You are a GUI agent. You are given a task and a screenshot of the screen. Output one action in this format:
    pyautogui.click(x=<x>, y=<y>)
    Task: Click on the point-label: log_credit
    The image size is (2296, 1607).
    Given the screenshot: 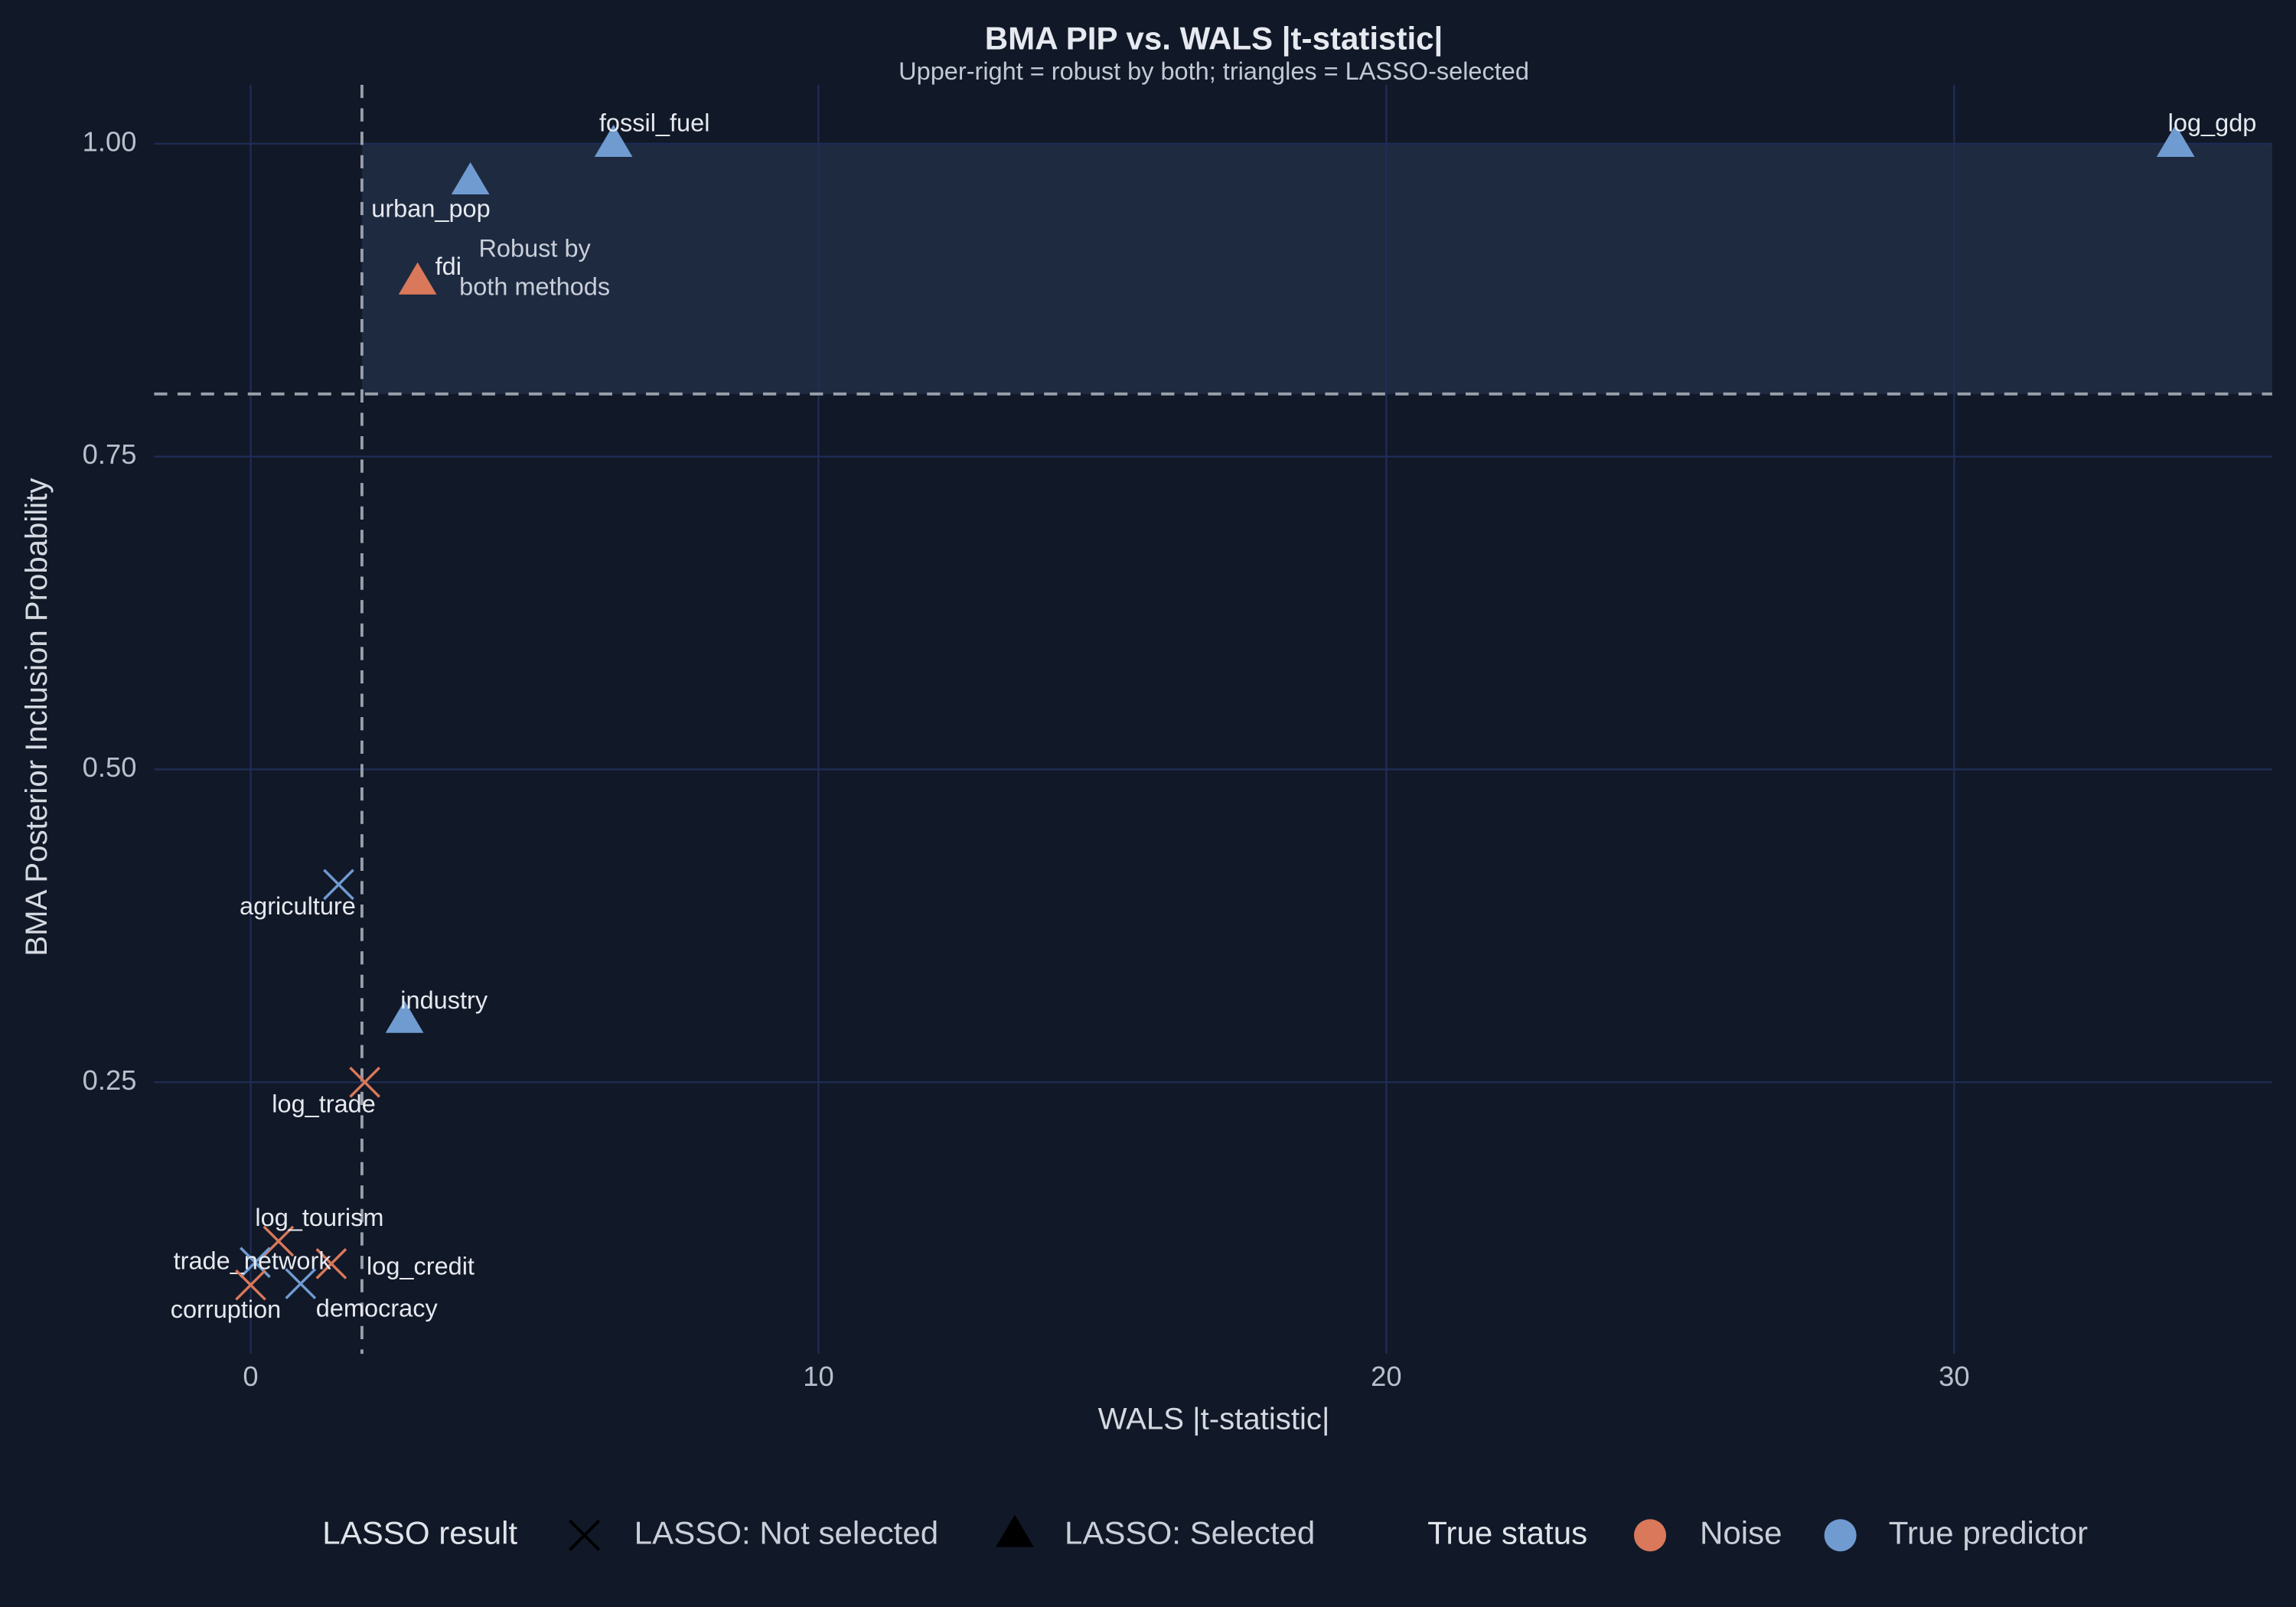 What is the action you would take?
    pyautogui.click(x=421, y=1266)
    